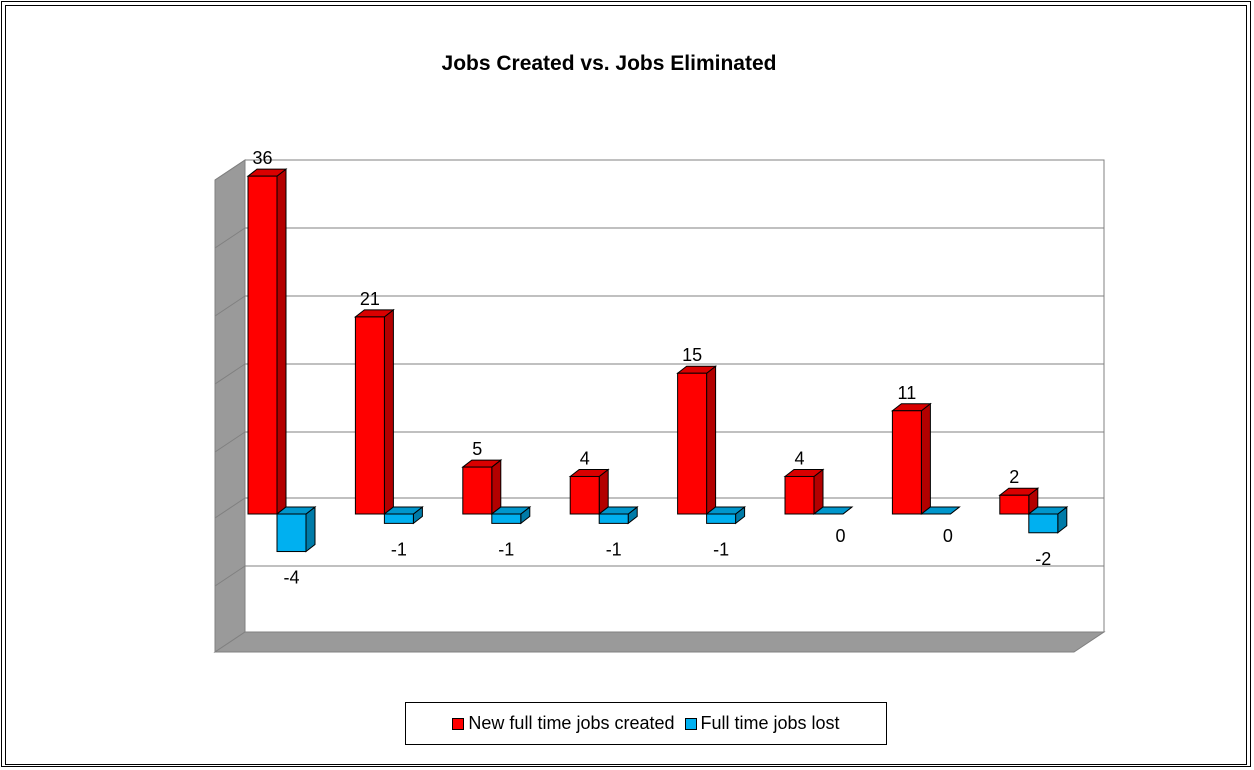 The image size is (1254, 770). I want to click on legend-swatch-jobs-created, so click(458, 723).